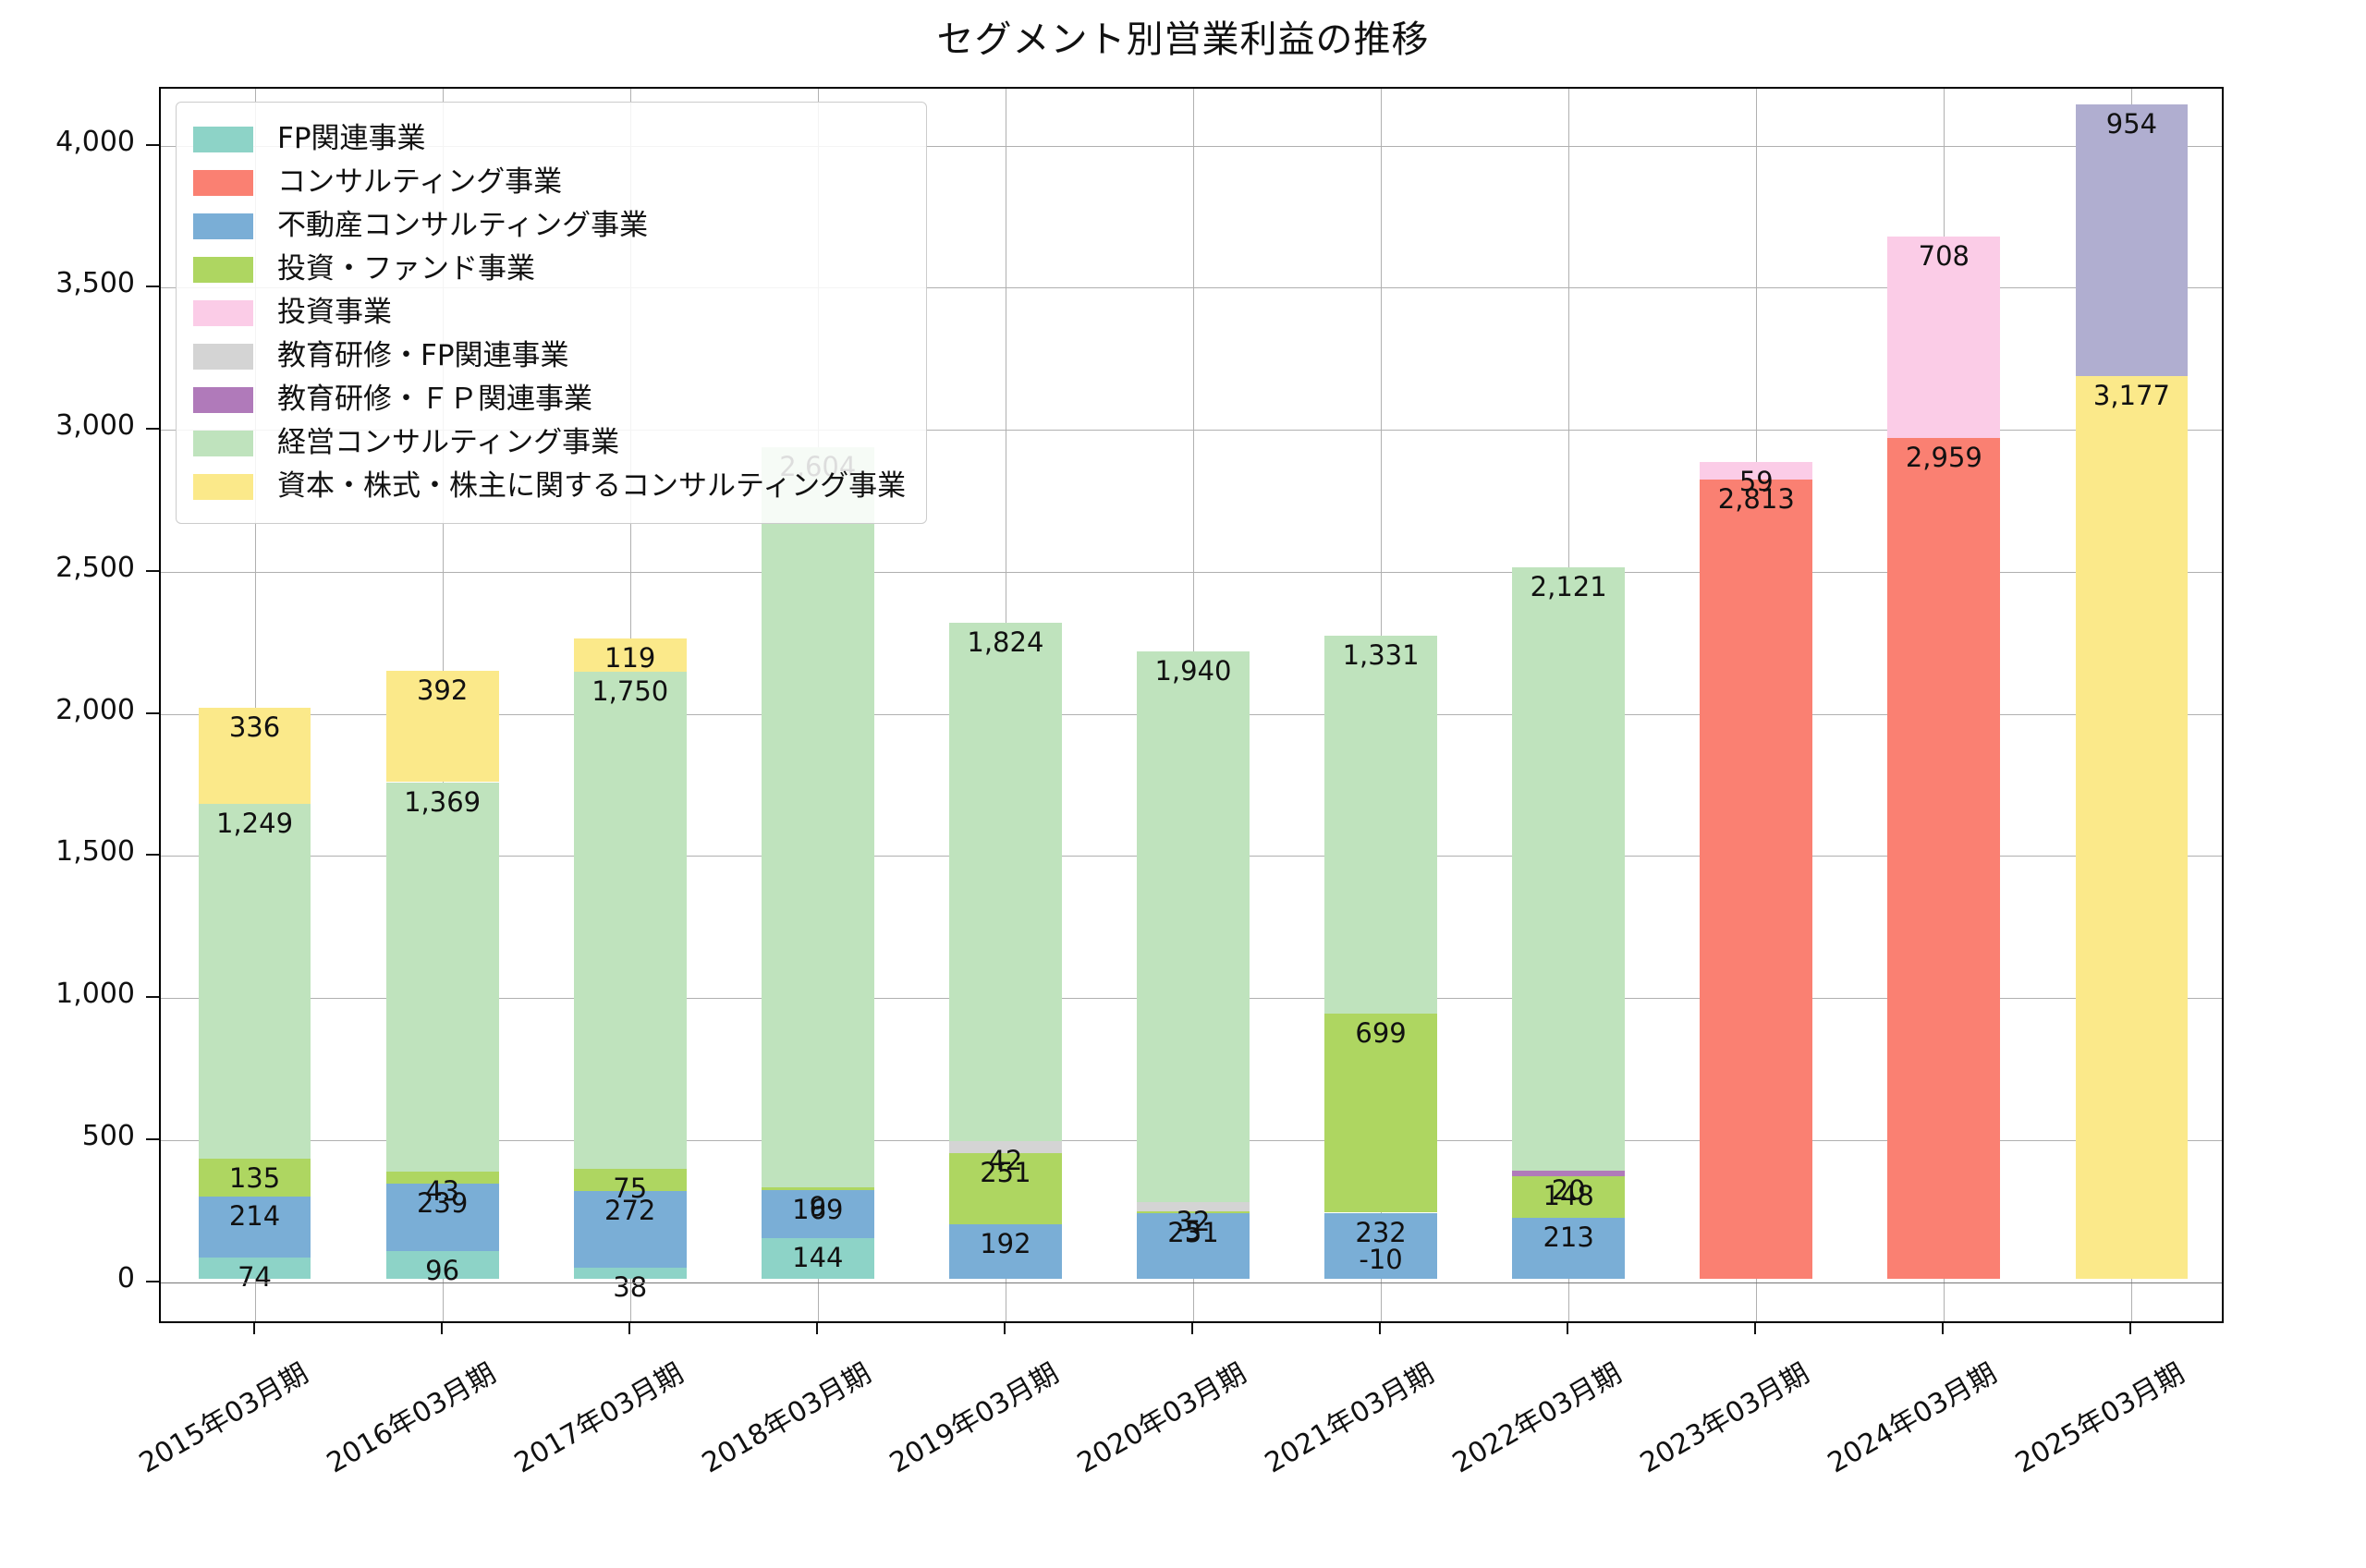 This screenshot has height=1568, width=2366. What do you see at coordinates (254, 703) in the screenshot?
I see `bar-column: 74 214 135 1,249 336` at bounding box center [254, 703].